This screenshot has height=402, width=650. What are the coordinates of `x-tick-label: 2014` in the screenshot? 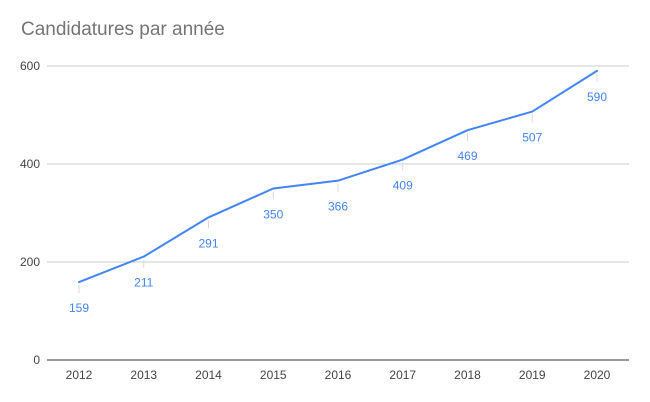 It's located at (208, 375).